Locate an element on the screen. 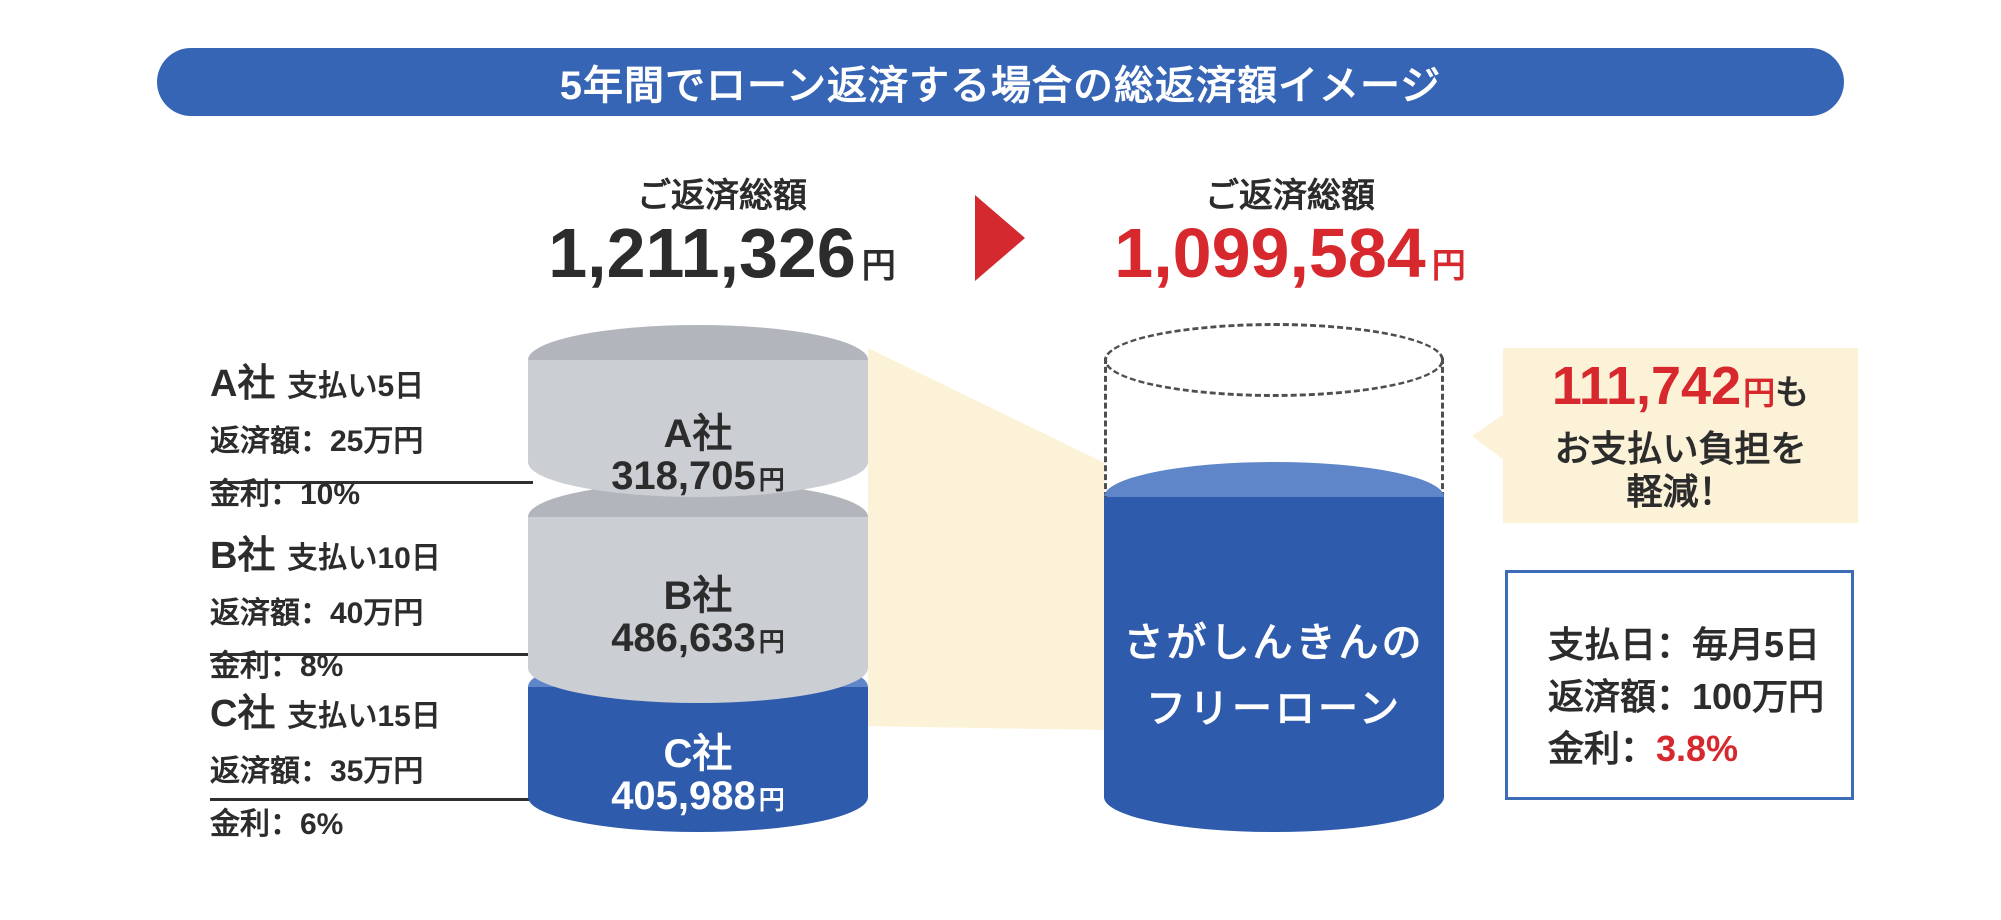  lender-c-payday: 支払い15日 is located at coordinates (364, 716).